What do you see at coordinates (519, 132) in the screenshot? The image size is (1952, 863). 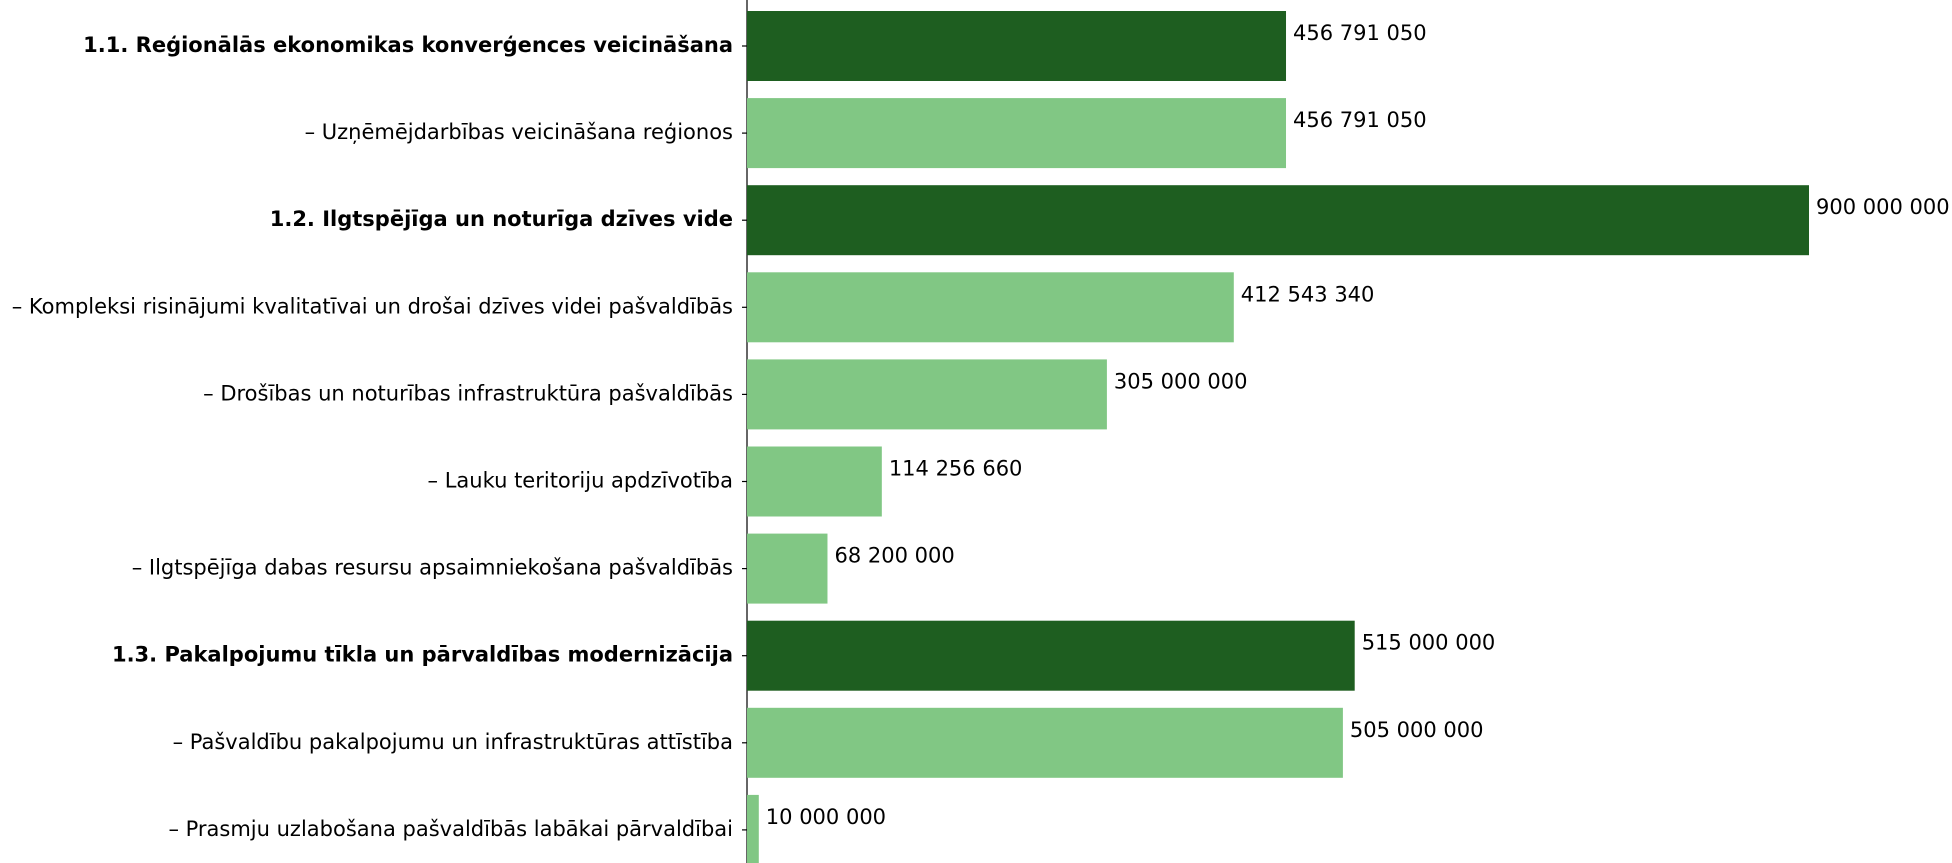 I see `y-tick-label: – Uzņēmējdarbības veicināšana reģionos` at bounding box center [519, 132].